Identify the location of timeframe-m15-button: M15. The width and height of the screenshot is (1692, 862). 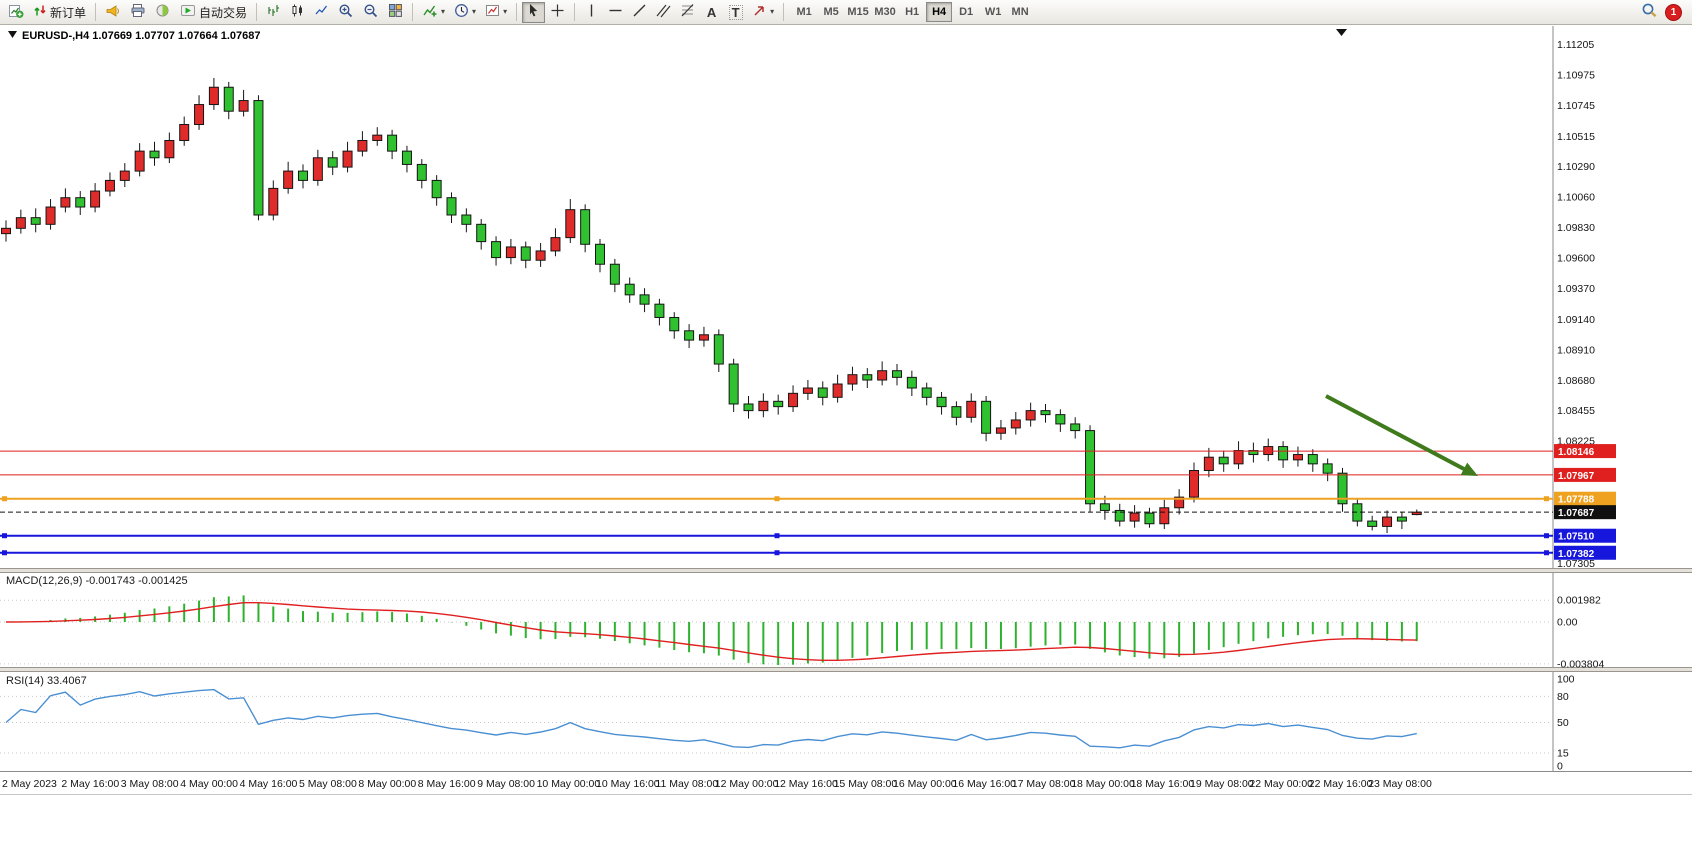
(858, 12).